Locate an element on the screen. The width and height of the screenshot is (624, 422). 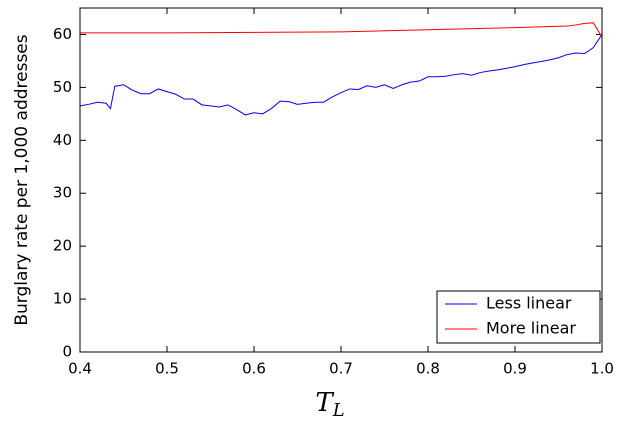
x-tick-label: 0.6 is located at coordinates (254, 369).